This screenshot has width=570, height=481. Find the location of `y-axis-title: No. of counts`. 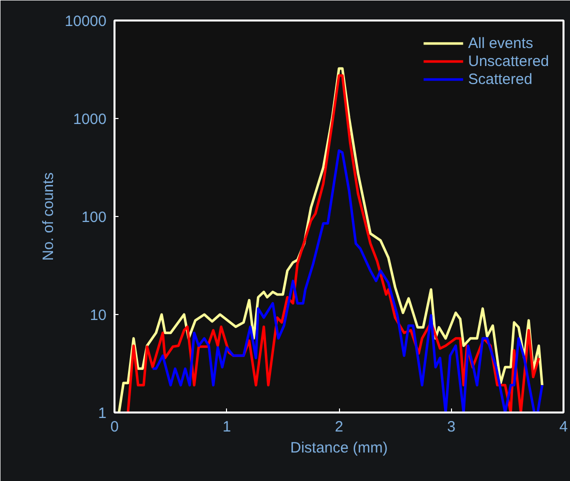

y-axis-title: No. of counts is located at coordinates (48, 216).